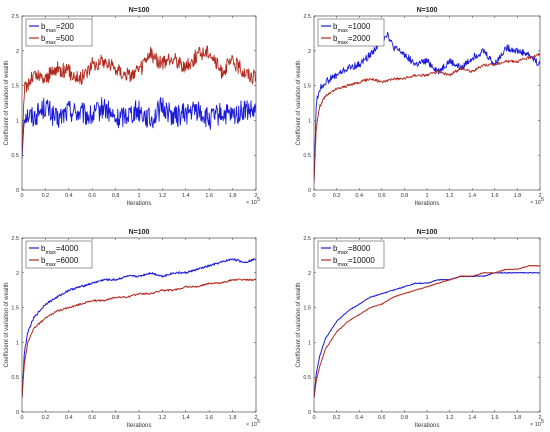  What do you see at coordinates (309, 343) in the screenshot?
I see `y-tick-label: 1` at bounding box center [309, 343].